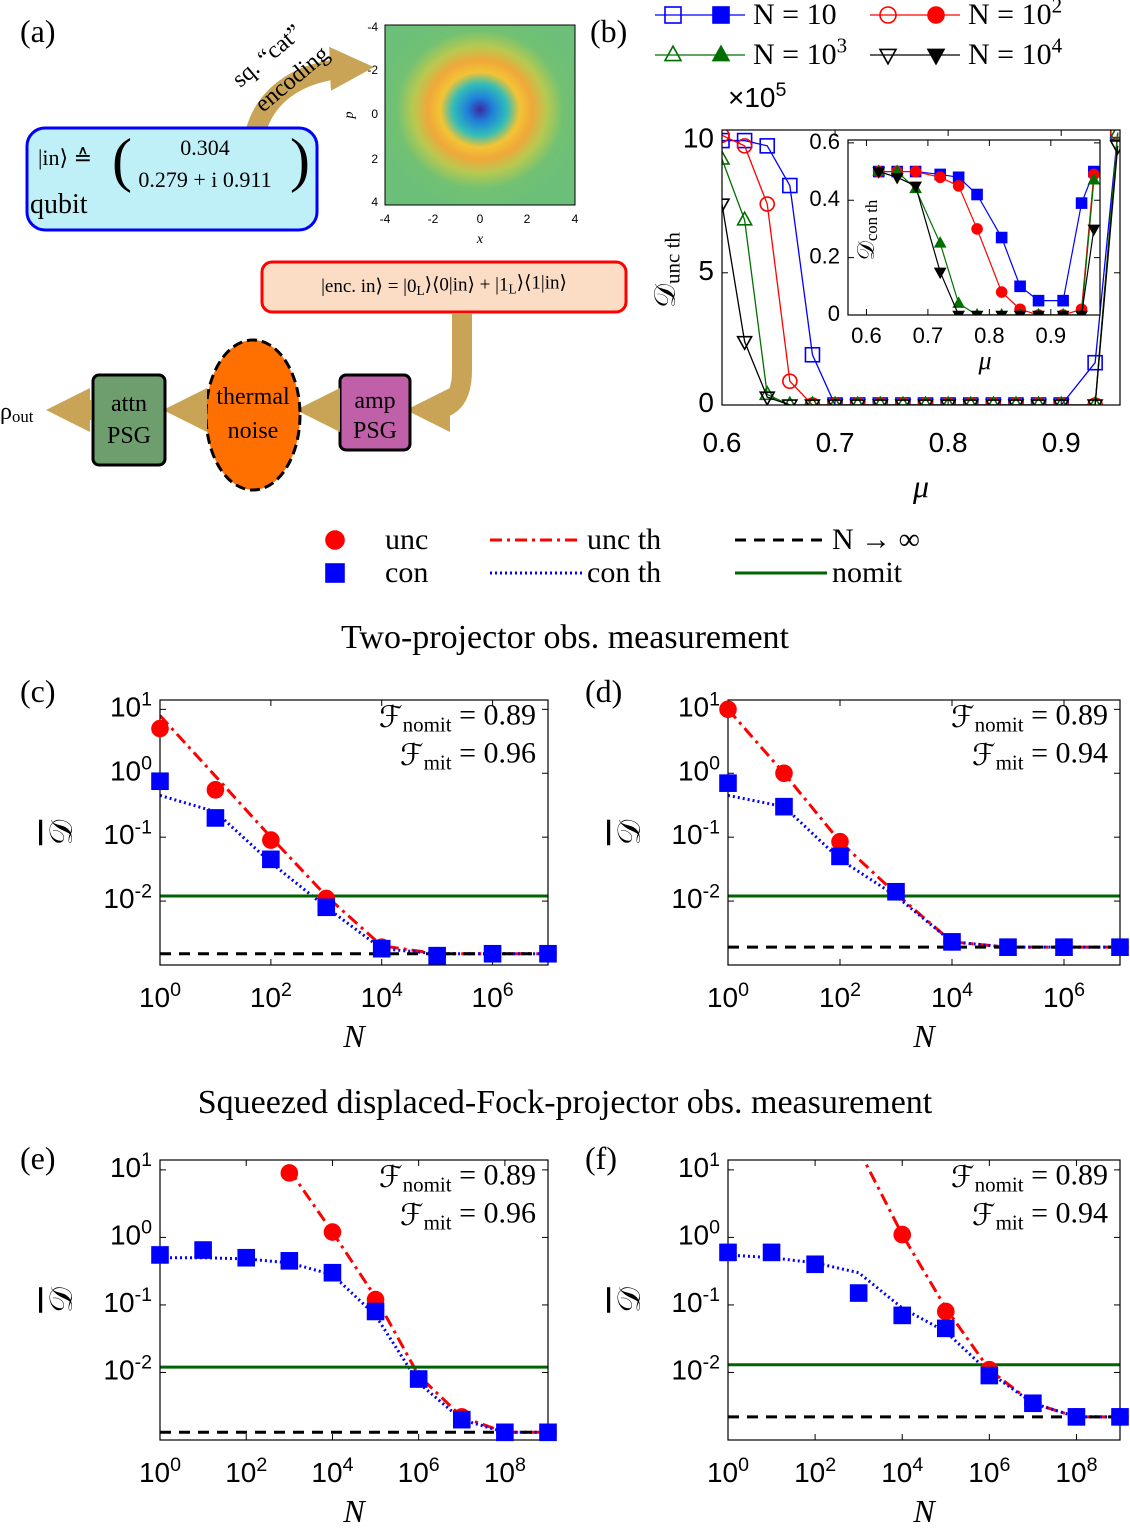 The width and height of the screenshot is (1130, 1529). I want to click on attn-box, so click(129, 420).